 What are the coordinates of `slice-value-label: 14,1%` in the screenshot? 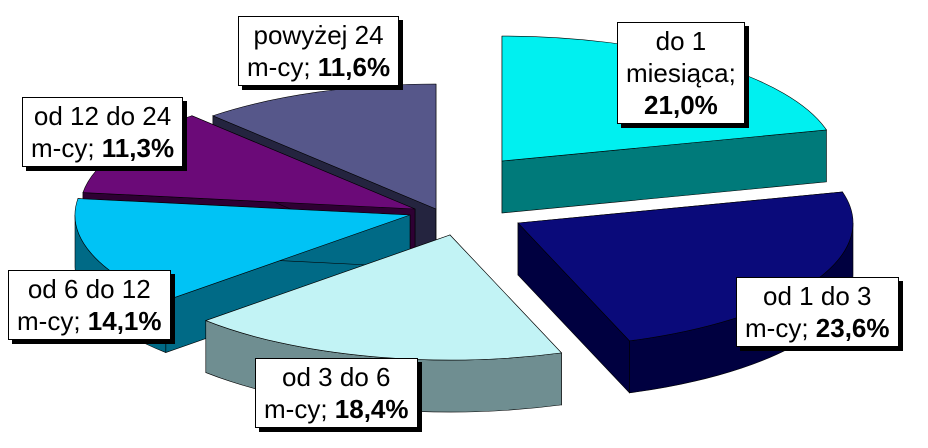 It's located at (124, 321).